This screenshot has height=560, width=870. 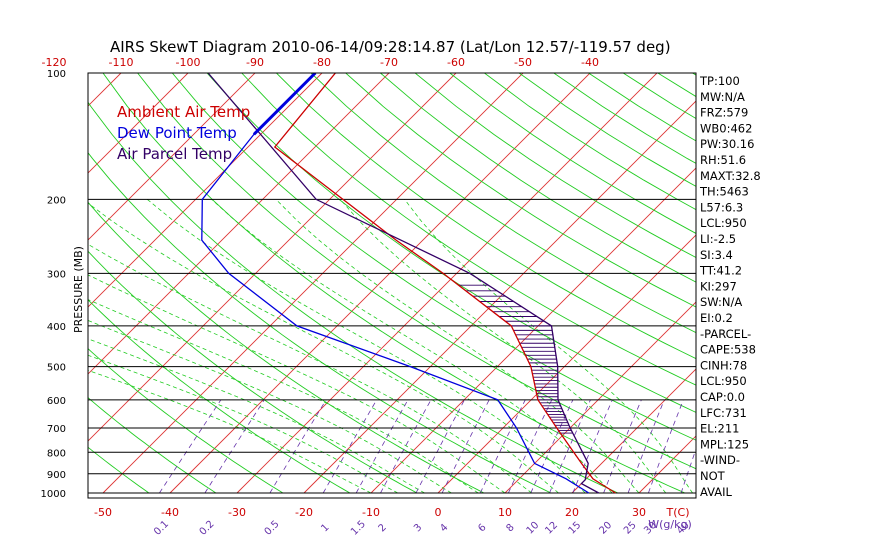 I want to click on mixing-ratio-tick-label: 0.5, so click(x=272, y=528).